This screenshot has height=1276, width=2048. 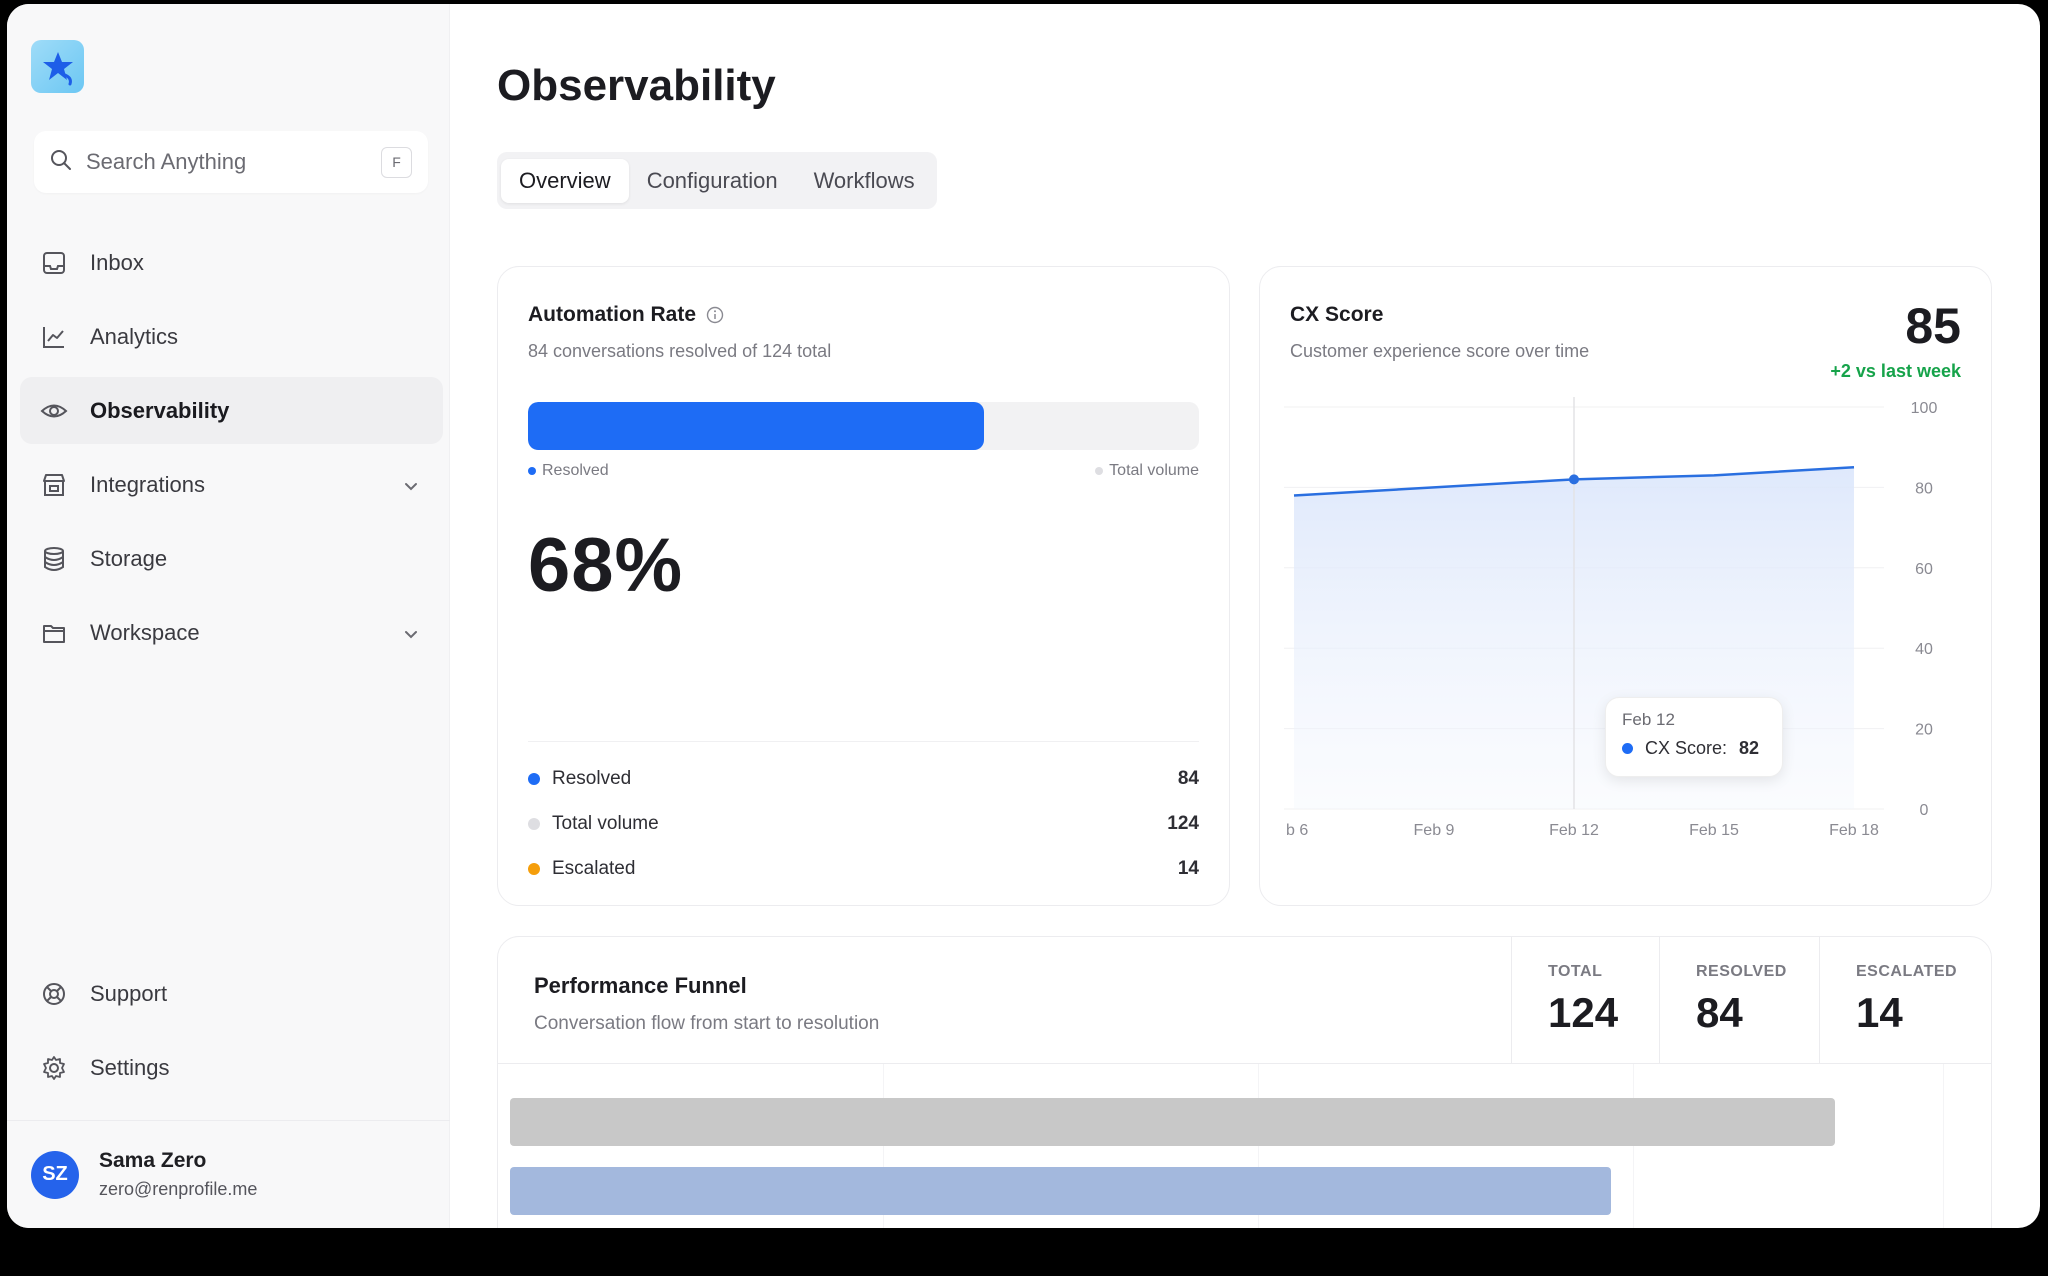 What do you see at coordinates (130, 1067) in the screenshot?
I see `sidebar-item-label: Settings` at bounding box center [130, 1067].